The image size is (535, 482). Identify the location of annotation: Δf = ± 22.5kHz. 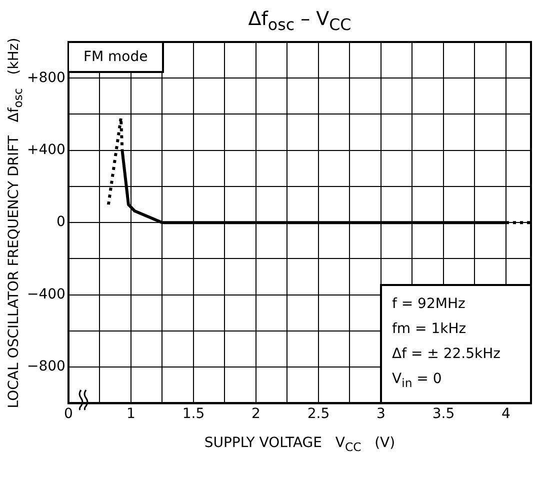
(447, 354).